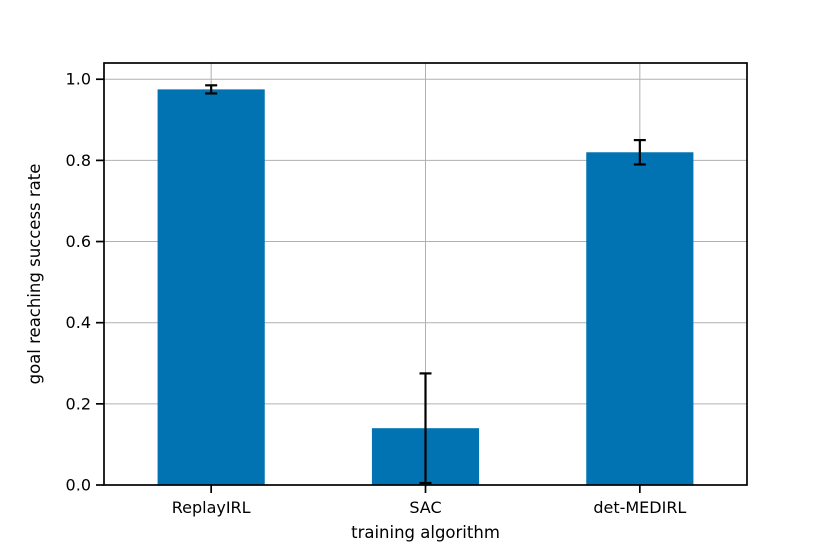 The width and height of the screenshot is (830, 554). I want to click on y-axis-label: goal reaching success rate, so click(34, 274).